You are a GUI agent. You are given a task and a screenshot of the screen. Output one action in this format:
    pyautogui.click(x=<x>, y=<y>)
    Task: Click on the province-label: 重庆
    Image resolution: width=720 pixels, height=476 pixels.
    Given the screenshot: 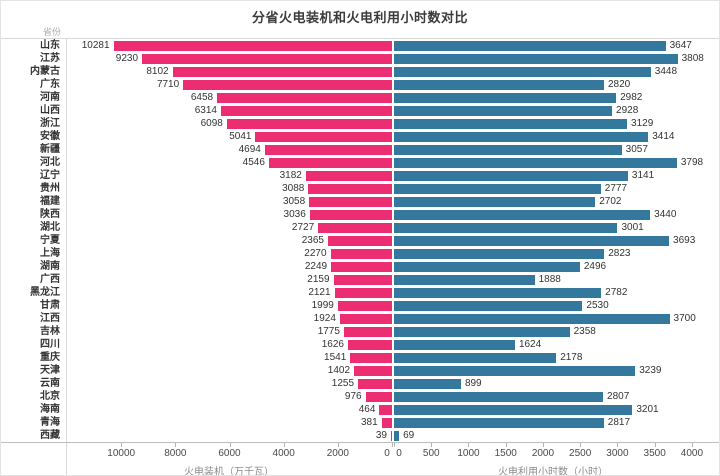 What is the action you would take?
    pyautogui.click(x=34, y=357)
    